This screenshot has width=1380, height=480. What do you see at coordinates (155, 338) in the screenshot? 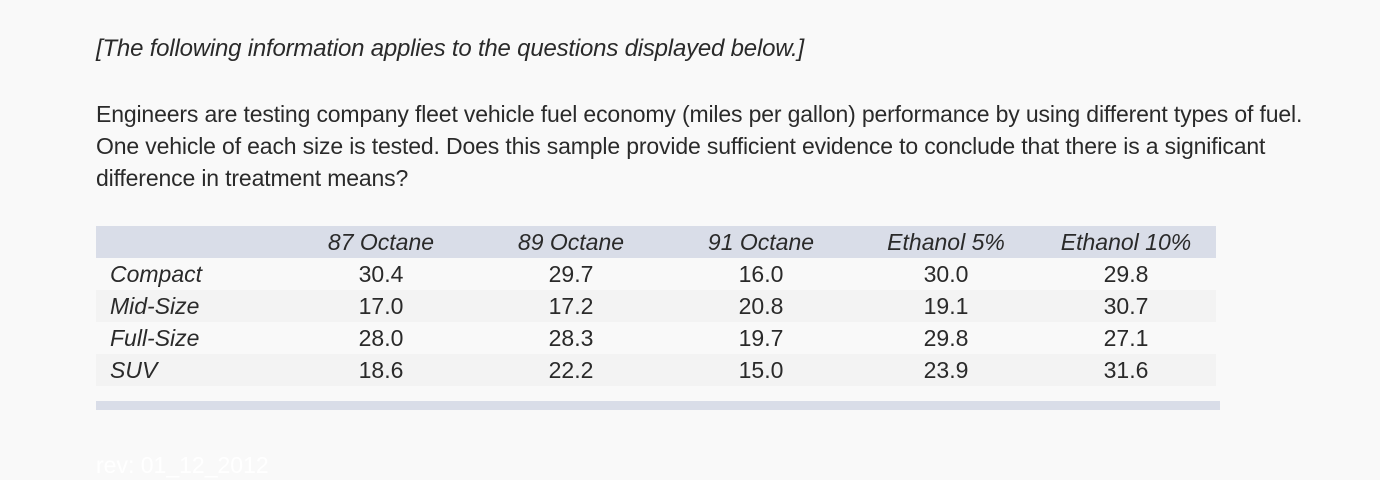
I see `row-label-full-size: Full-Size` at bounding box center [155, 338].